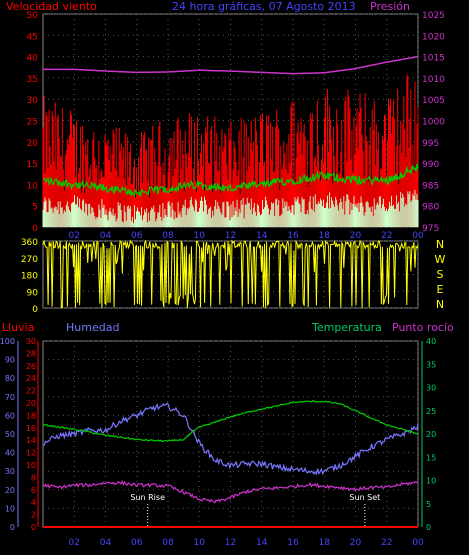 This screenshot has height=555, width=469. Describe the element at coordinates (18, 327) in the screenshot. I see `rain-label: Lluvia` at that location.